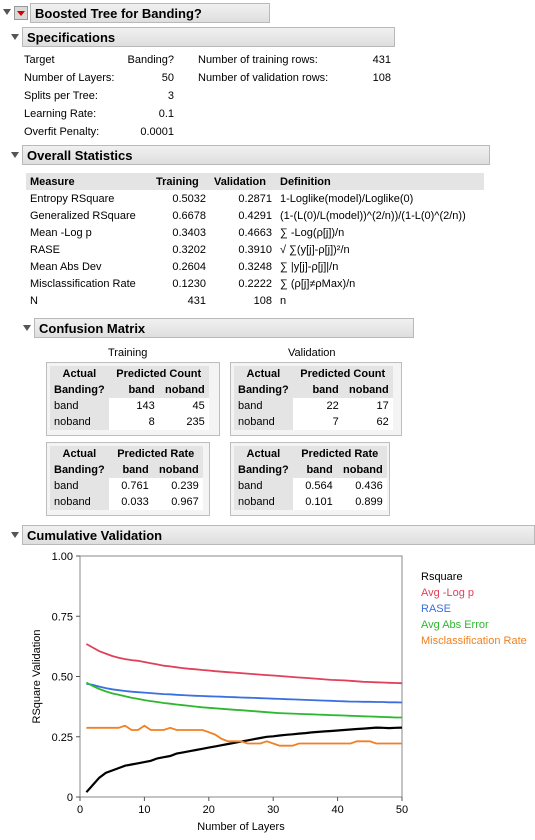  I want to click on series-line-rsquare, so click(244, 759).